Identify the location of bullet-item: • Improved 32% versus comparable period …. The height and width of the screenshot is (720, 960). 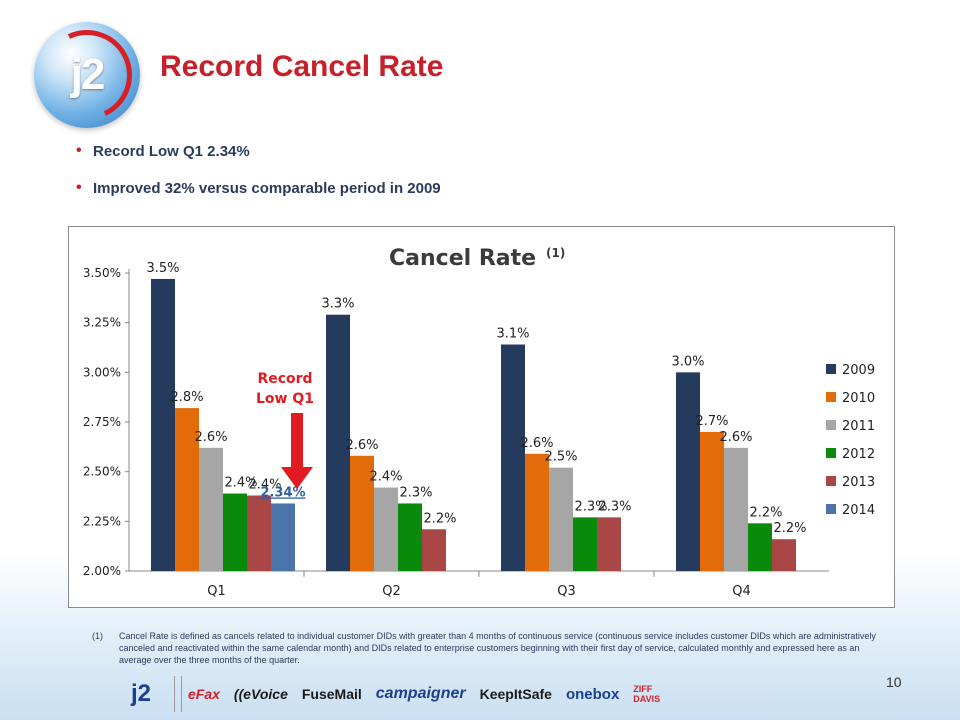
(258, 188).